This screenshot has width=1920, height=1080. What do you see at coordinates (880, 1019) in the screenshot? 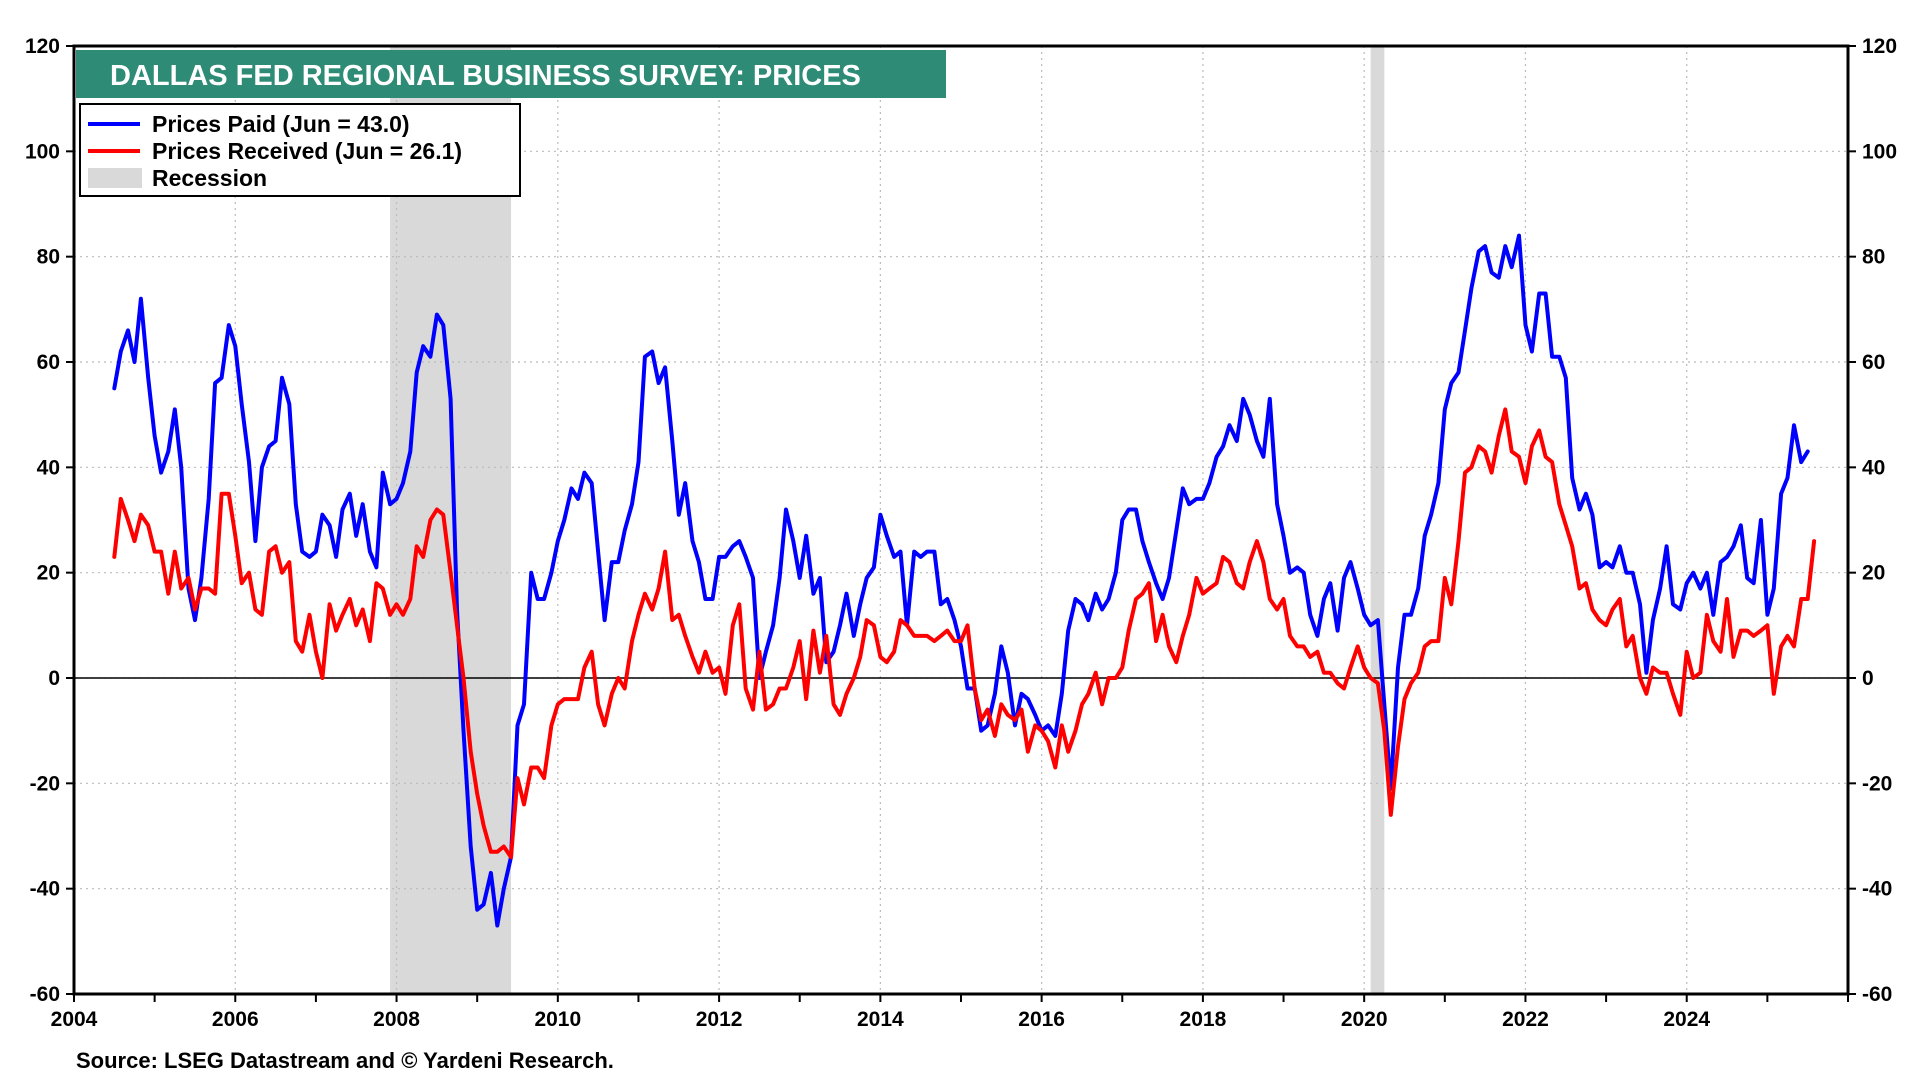
I see `x-tick-label: 2014` at bounding box center [880, 1019].